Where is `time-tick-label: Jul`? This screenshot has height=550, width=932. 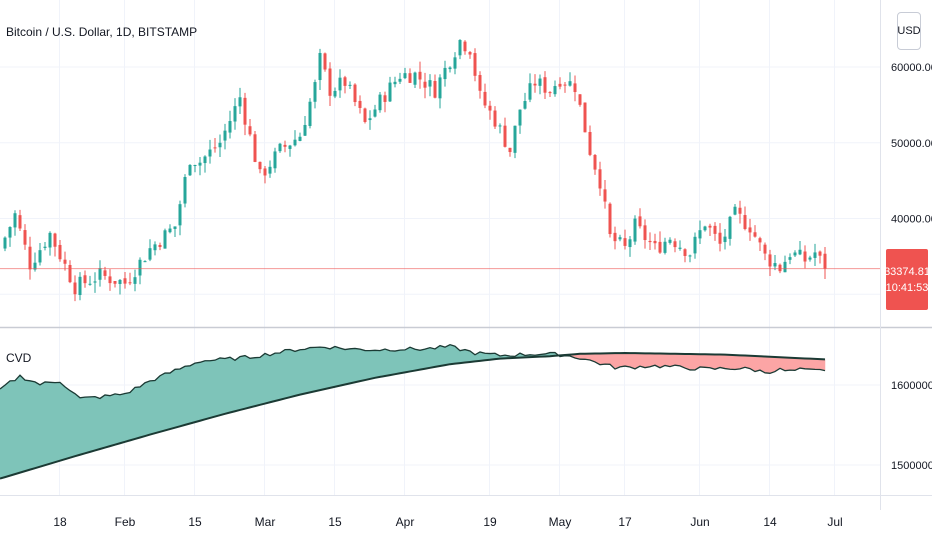
time-tick-label: Jul is located at coordinates (834, 522).